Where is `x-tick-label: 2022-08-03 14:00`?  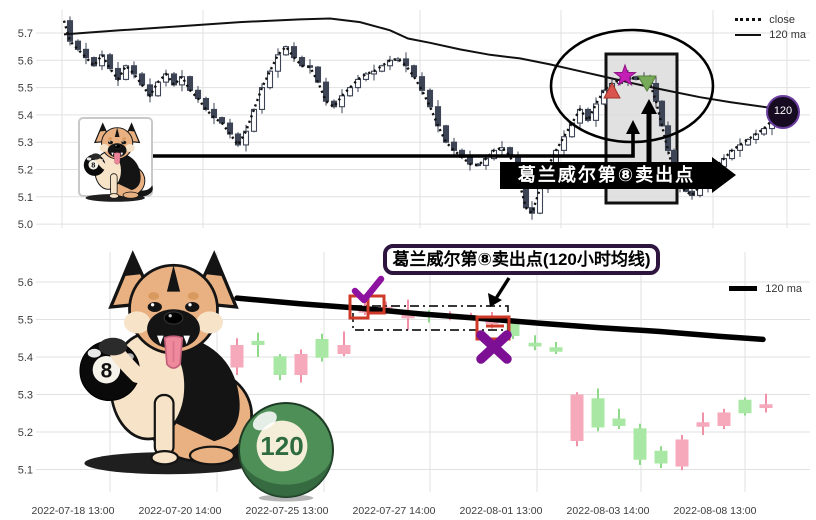 x-tick-label: 2022-08-03 14:00 is located at coordinates (608, 511).